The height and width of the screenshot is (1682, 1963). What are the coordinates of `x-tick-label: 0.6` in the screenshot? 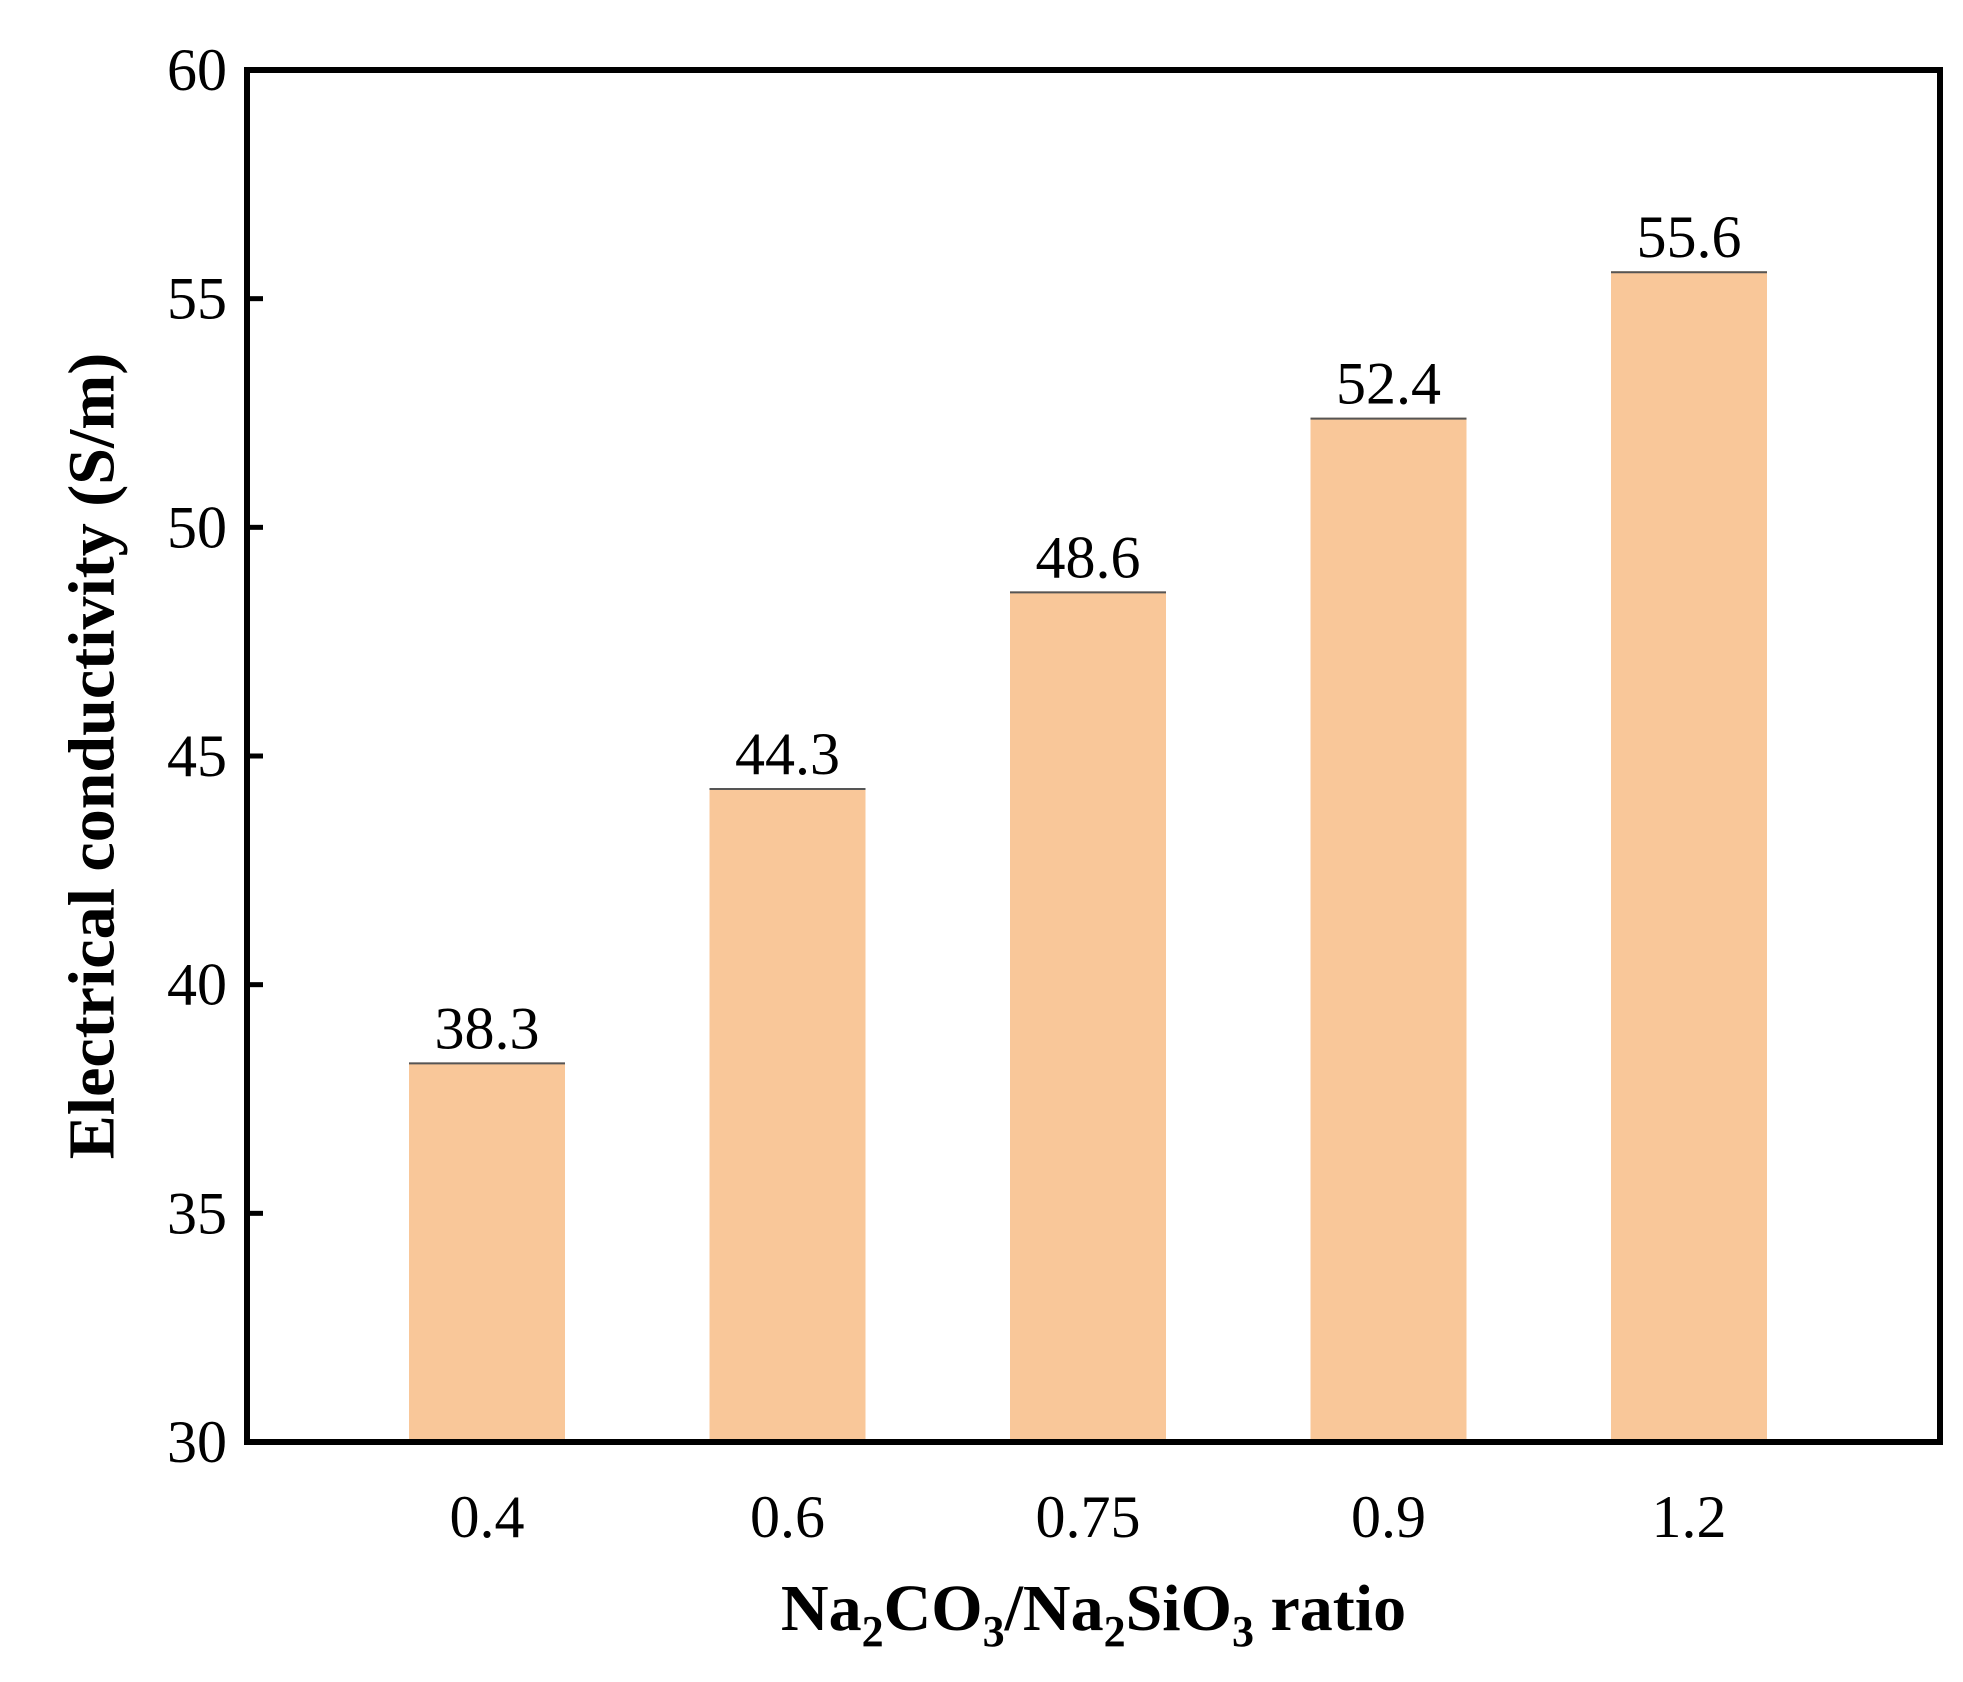 It's located at (787, 1517).